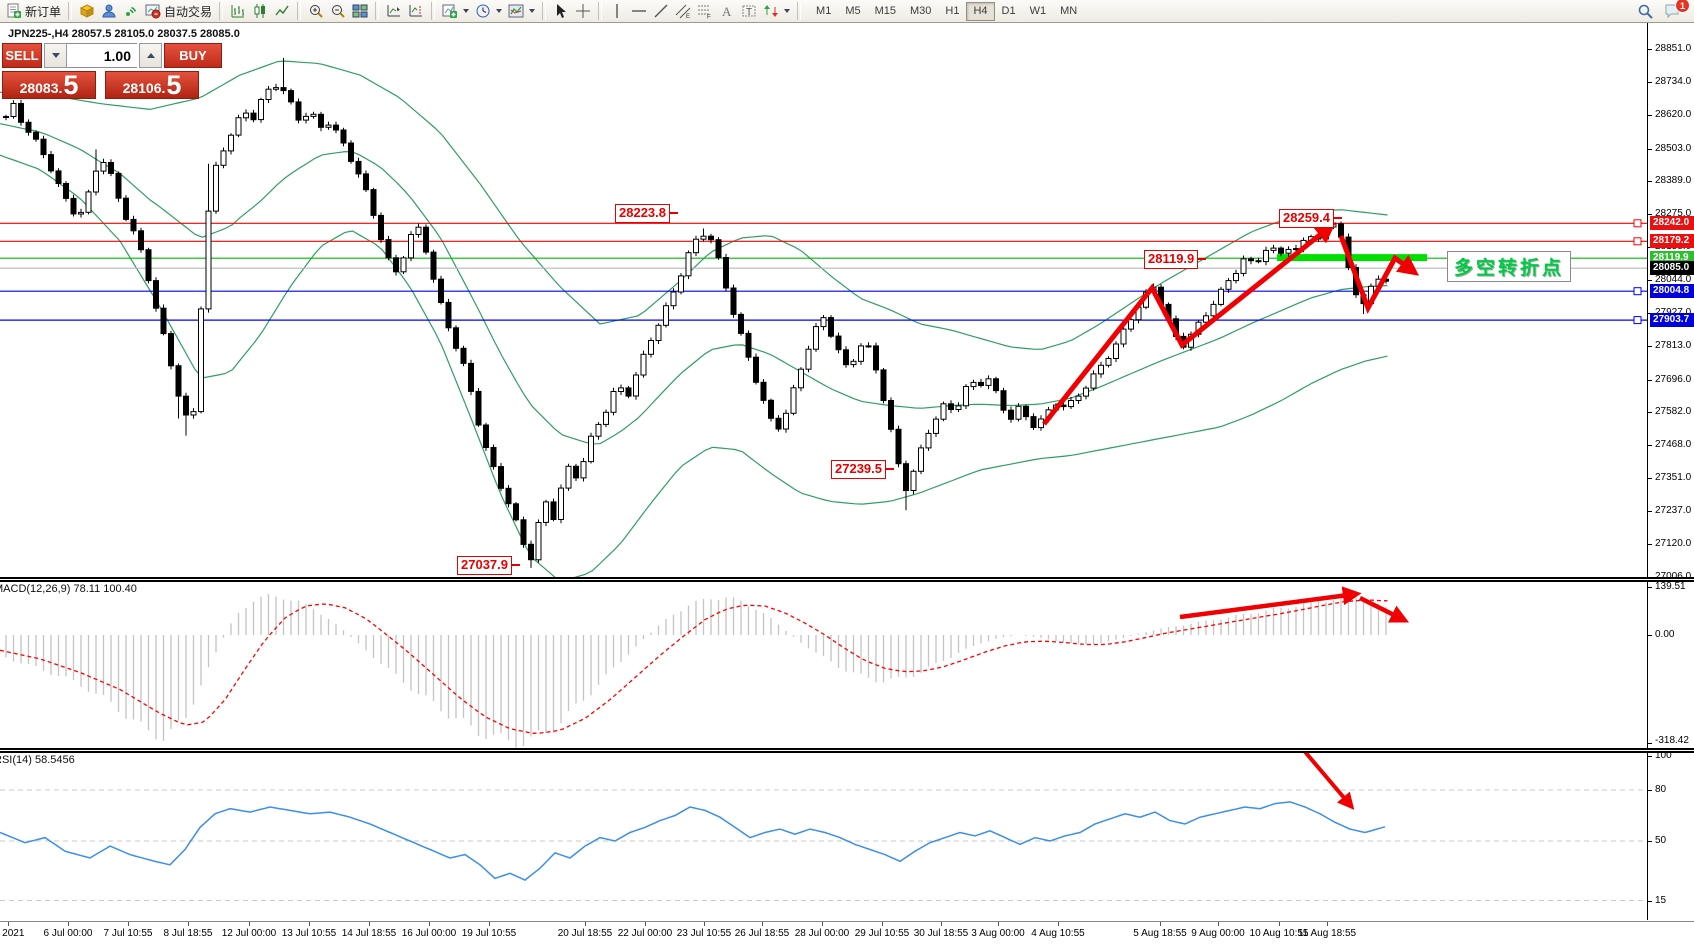 The image size is (1694, 947). I want to click on new-order-button: 新订单, so click(33, 11).